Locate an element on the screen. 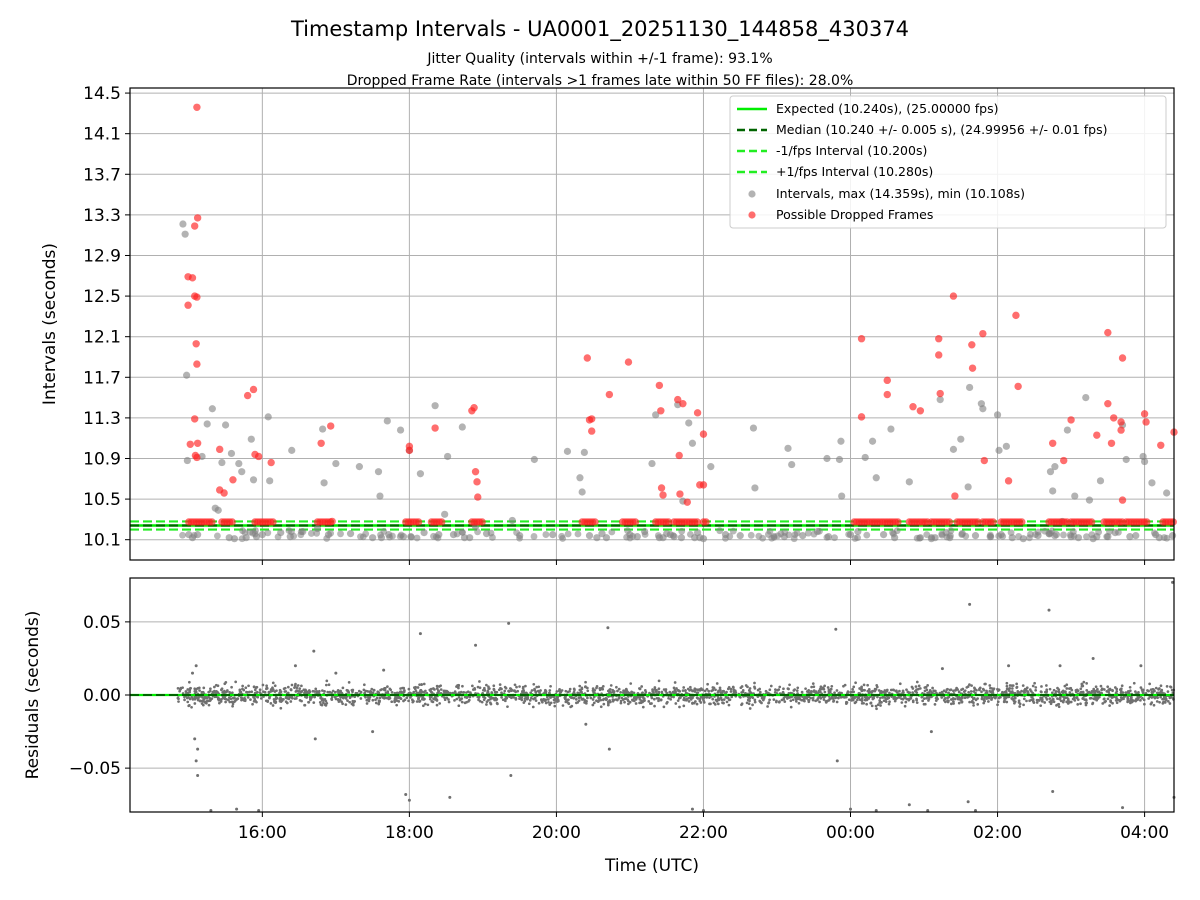 This screenshot has width=1200, height=900. intervals-y-tick-label-6: 12.5 is located at coordinates (102, 297).